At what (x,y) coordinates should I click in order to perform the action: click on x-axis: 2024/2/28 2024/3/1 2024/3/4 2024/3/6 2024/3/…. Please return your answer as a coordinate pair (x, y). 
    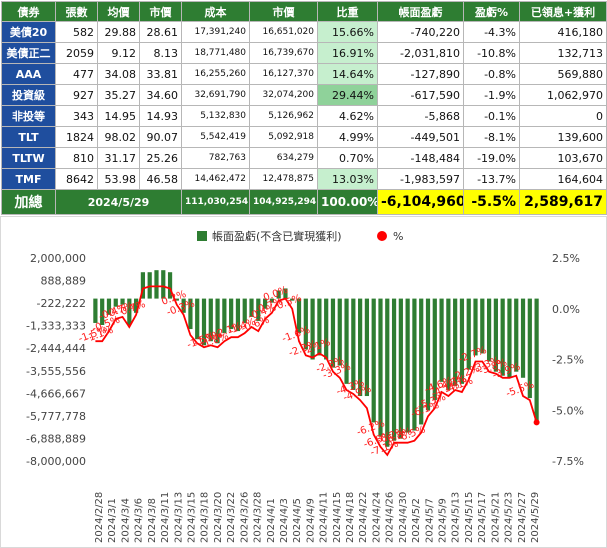
    Looking at the image, I should click on (317, 517).